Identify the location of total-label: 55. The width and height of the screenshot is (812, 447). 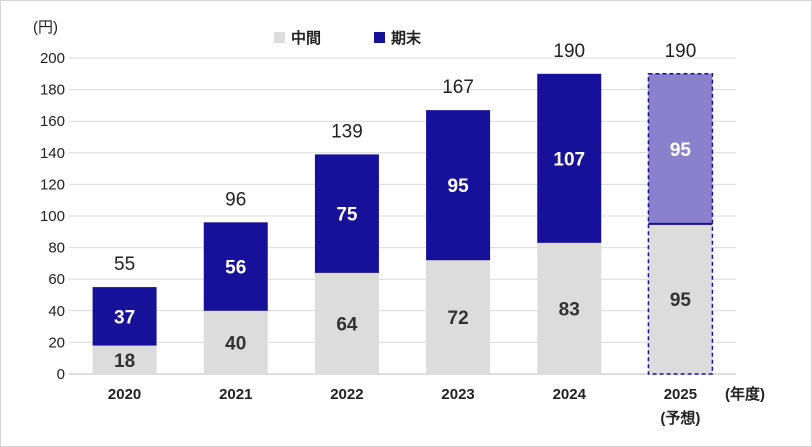
(124, 264).